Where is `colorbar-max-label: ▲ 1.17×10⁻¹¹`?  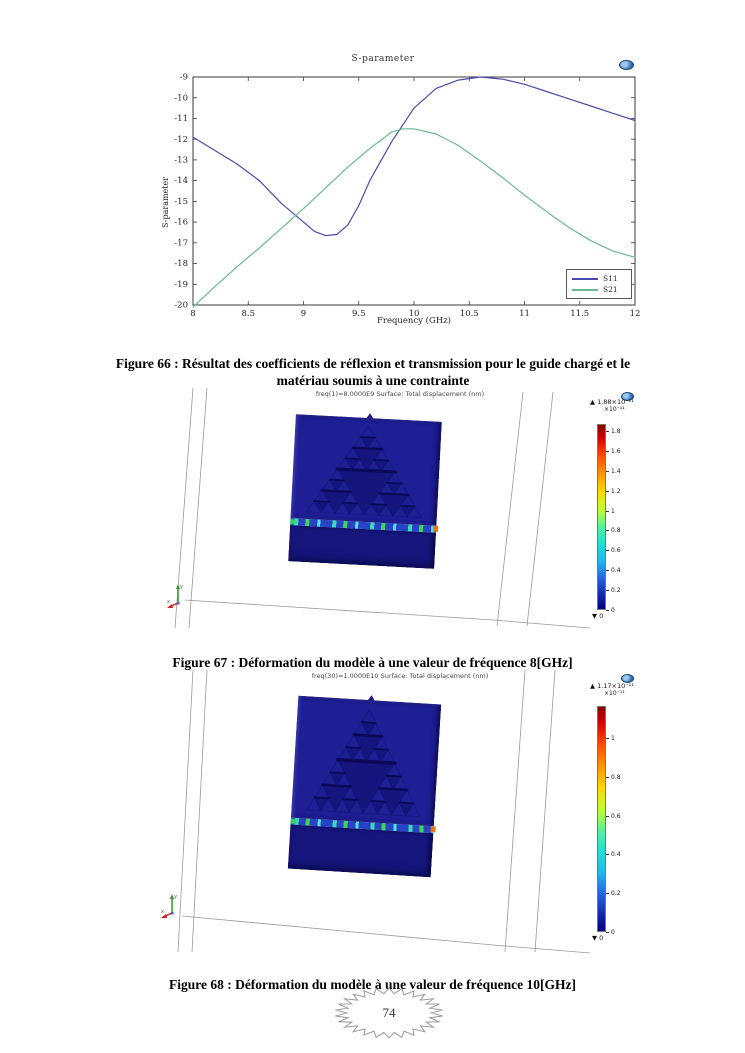
colorbar-max-label: ▲ 1.17×10⁻¹¹ is located at coordinates (612, 686).